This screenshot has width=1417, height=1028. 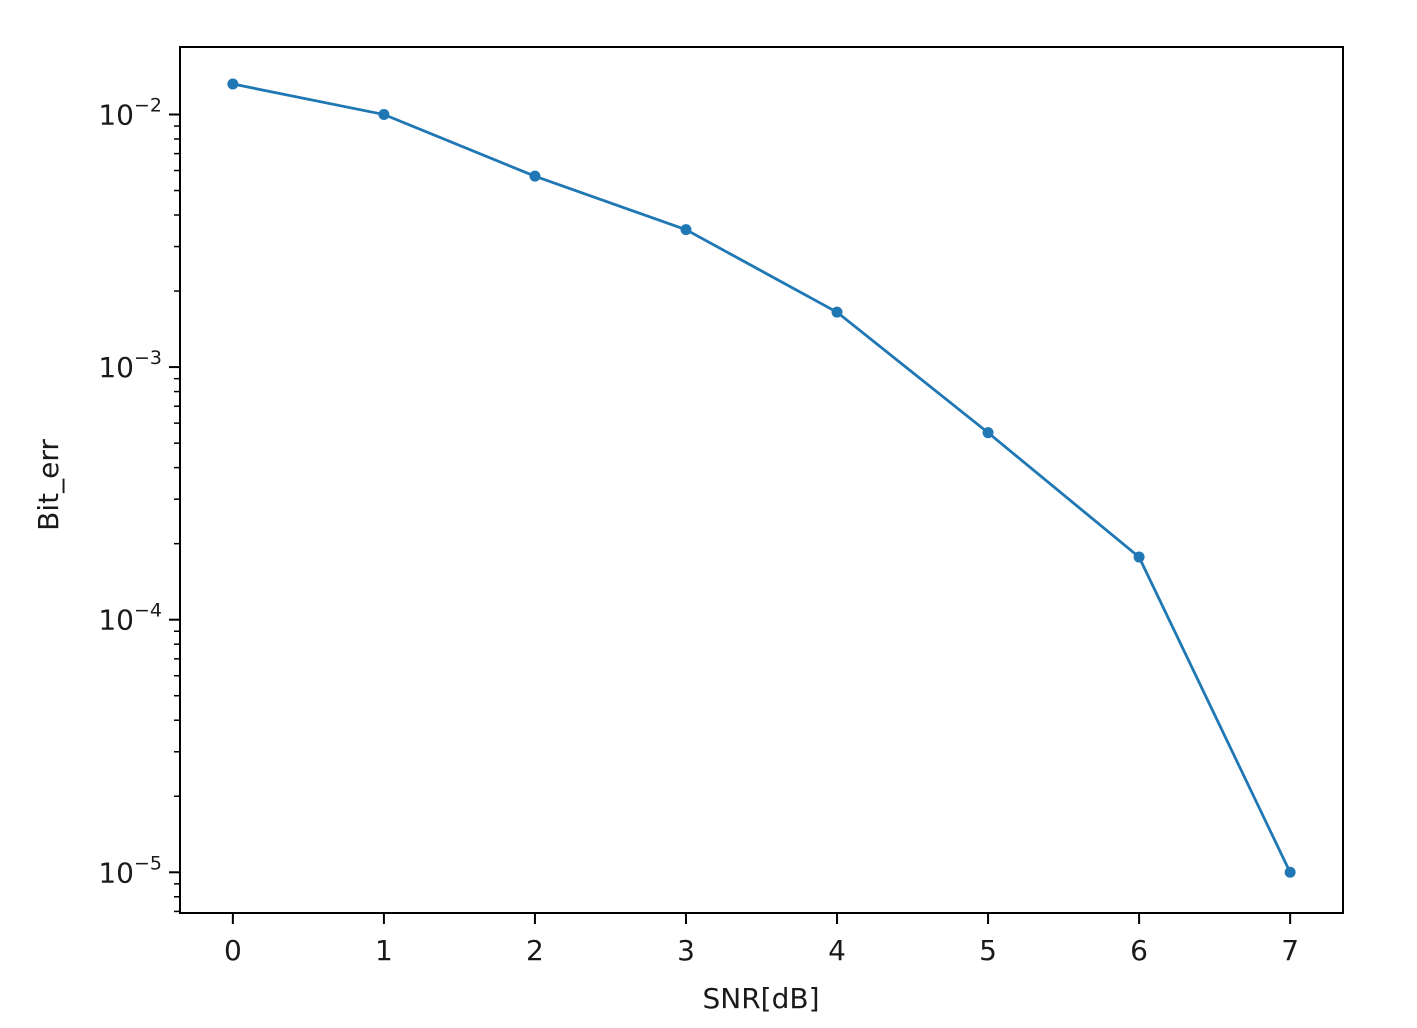 What do you see at coordinates (130, 870) in the screenshot?
I see `y-tick-label: 10⁻⁵` at bounding box center [130, 870].